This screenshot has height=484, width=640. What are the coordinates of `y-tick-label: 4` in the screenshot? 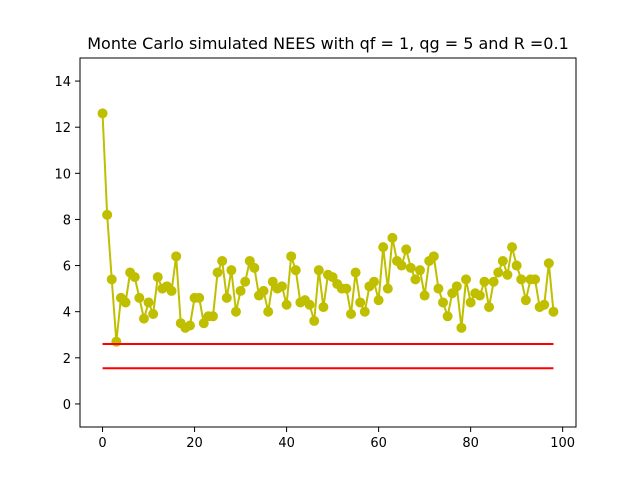 It's located at (67, 313).